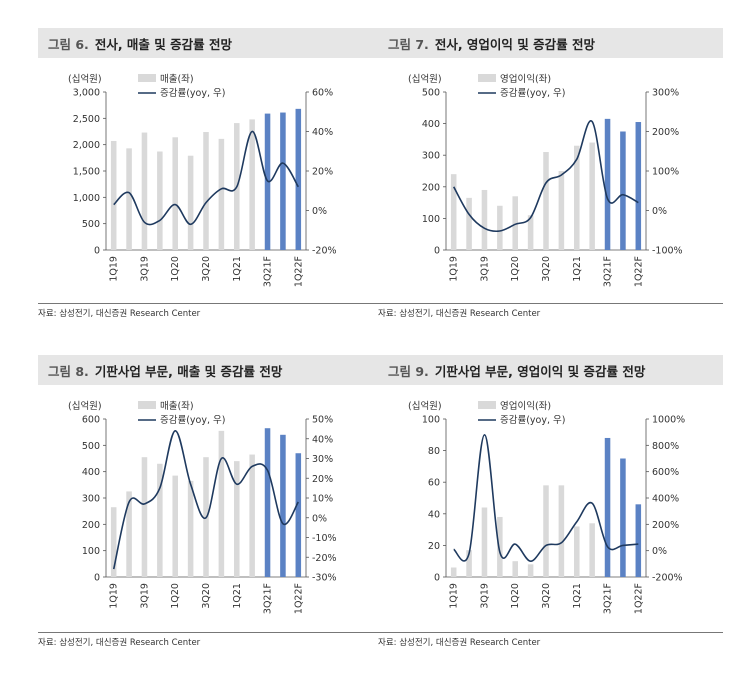 The image size is (745, 690). Describe the element at coordinates (665, 446) in the screenshot. I see `y2-tick-label: 800%` at that location.